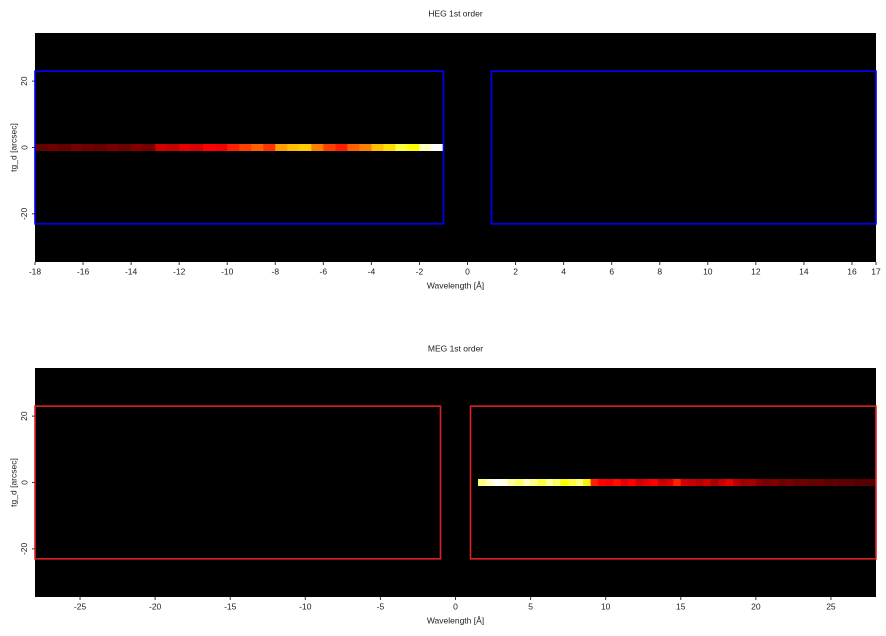  What do you see at coordinates (381, 606) in the screenshot?
I see `x-tick-label: -5` at bounding box center [381, 606].